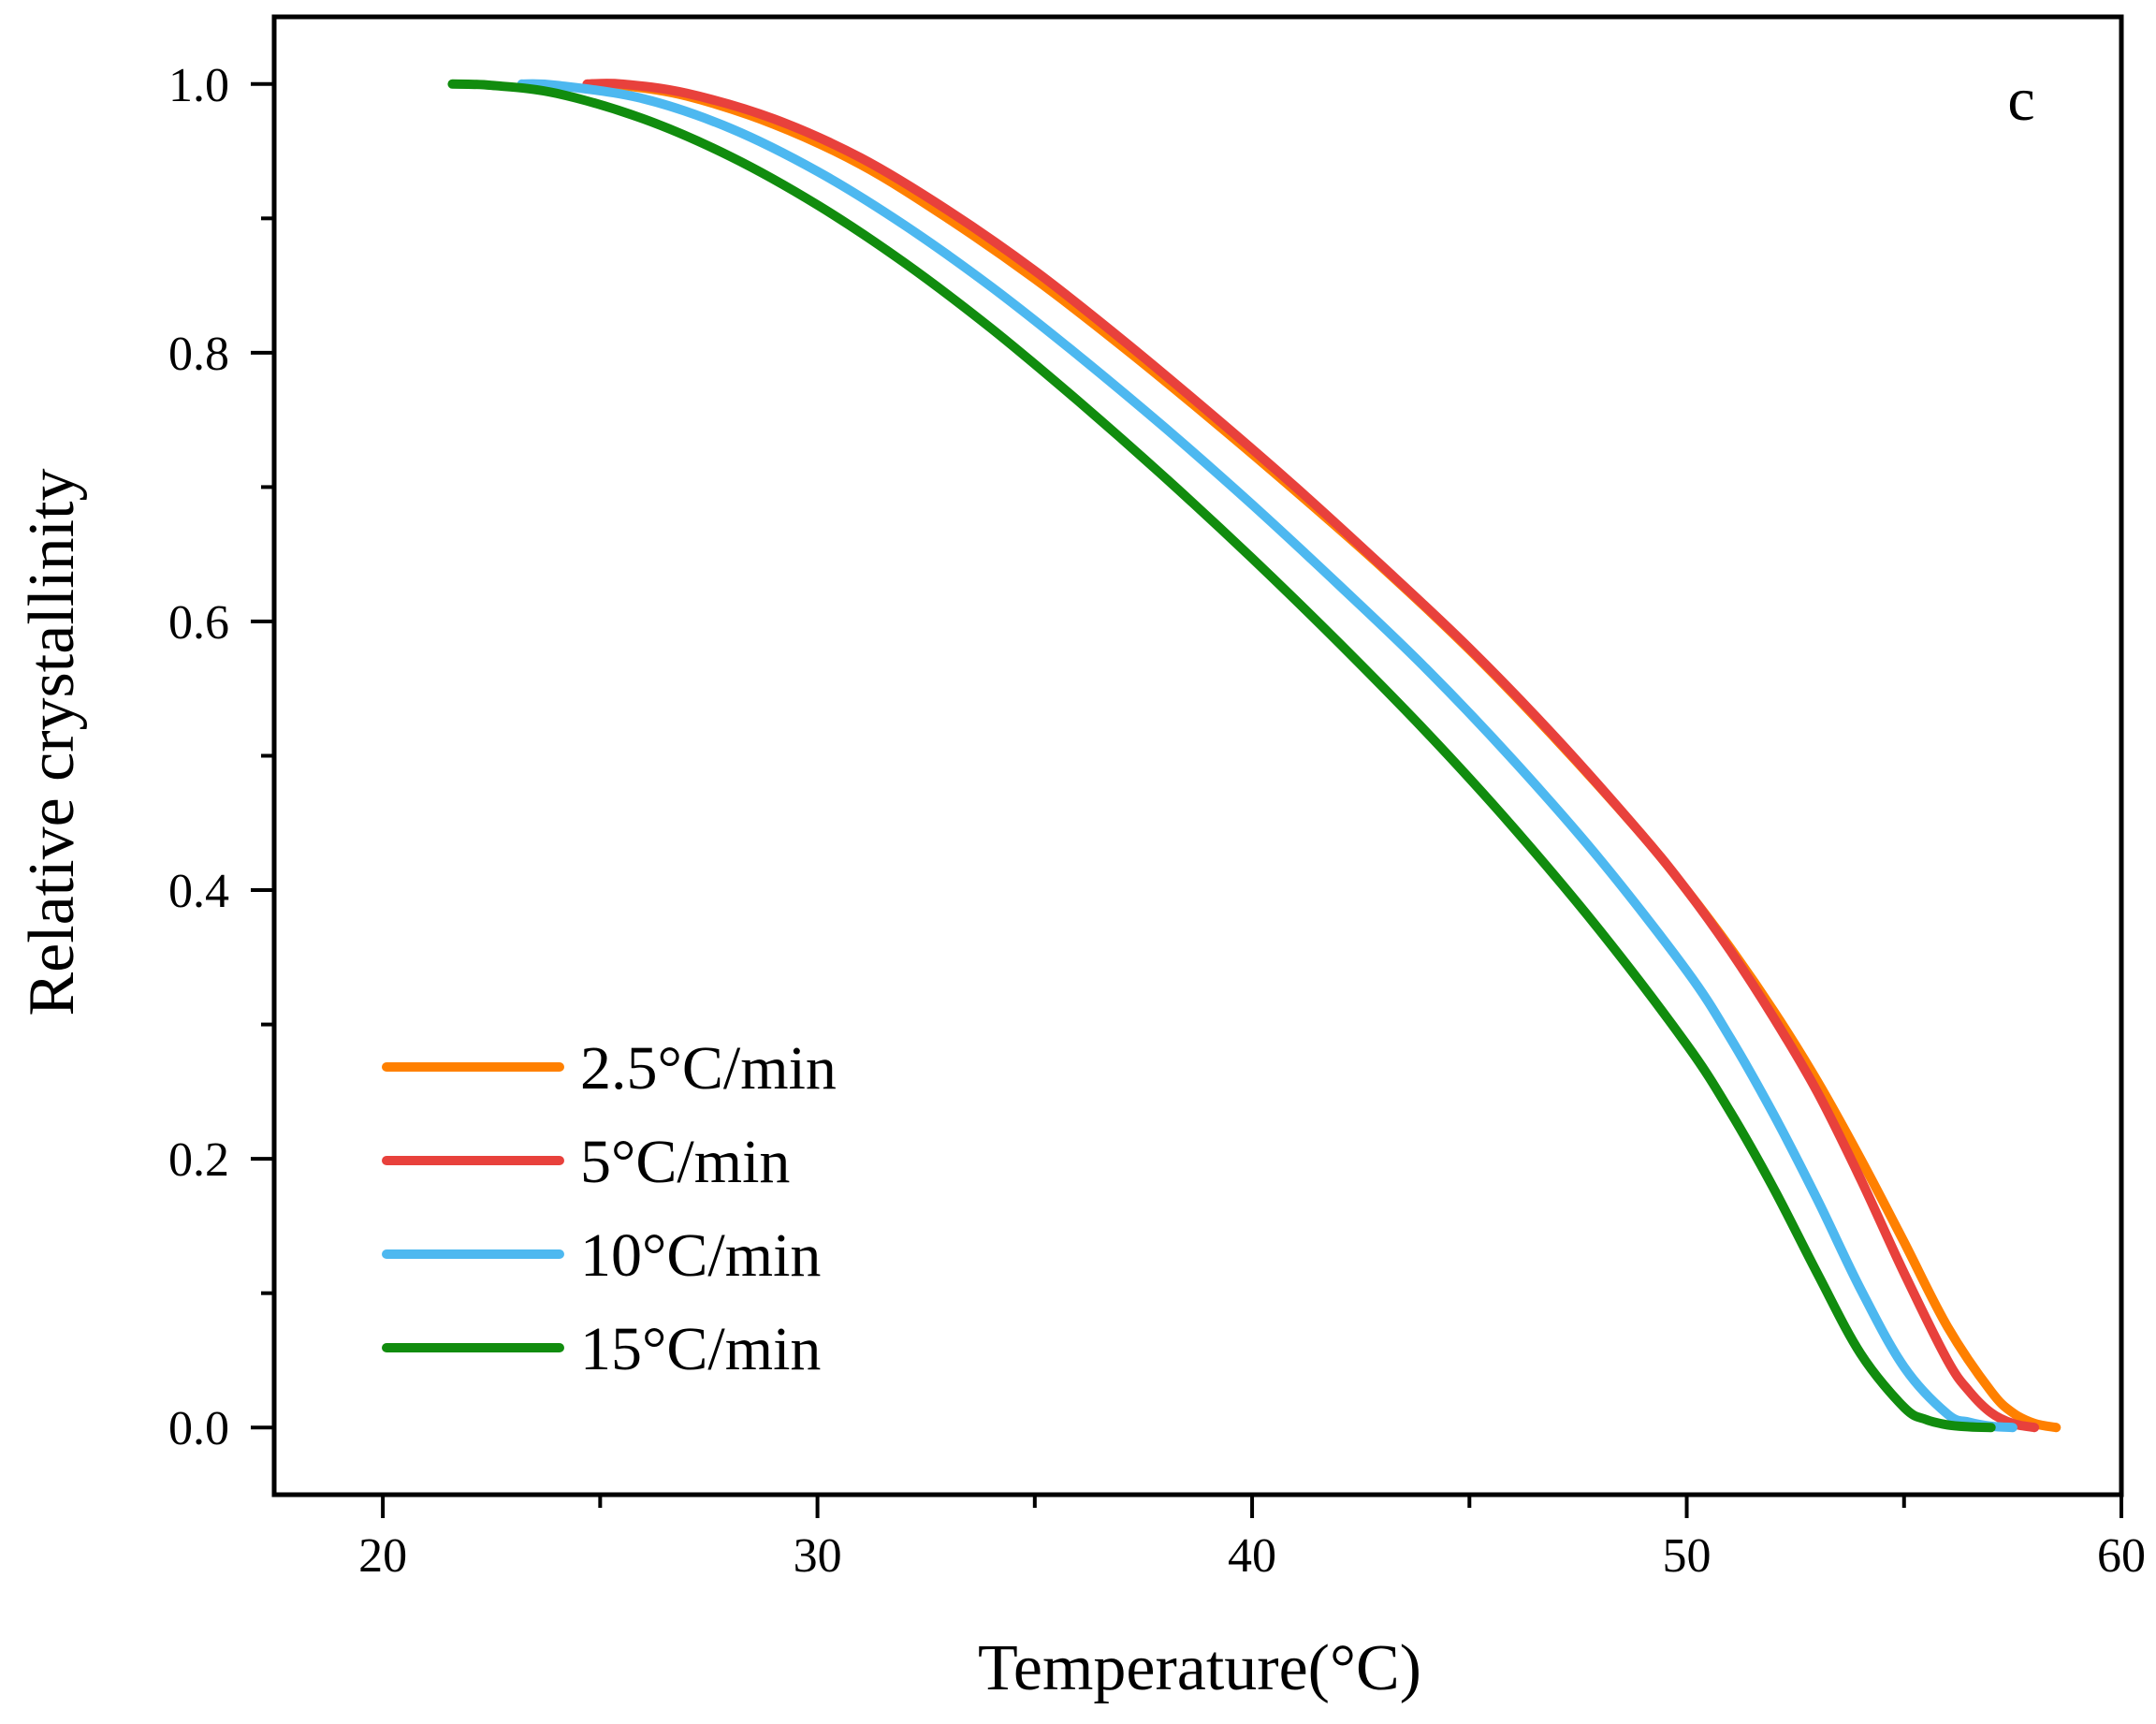 The height and width of the screenshot is (1724, 2156). What do you see at coordinates (708, 1068) in the screenshot?
I see `legend-label-0: 2.5°C/min` at bounding box center [708, 1068].